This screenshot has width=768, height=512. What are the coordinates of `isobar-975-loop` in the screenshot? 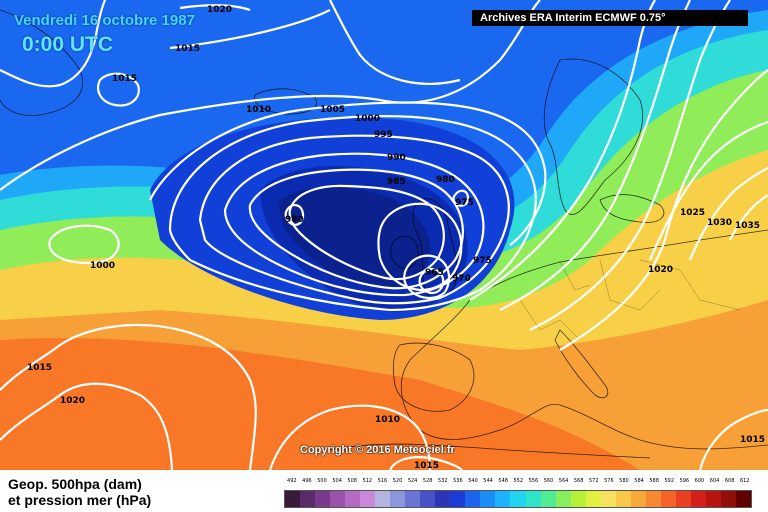 It's located at (461, 198).